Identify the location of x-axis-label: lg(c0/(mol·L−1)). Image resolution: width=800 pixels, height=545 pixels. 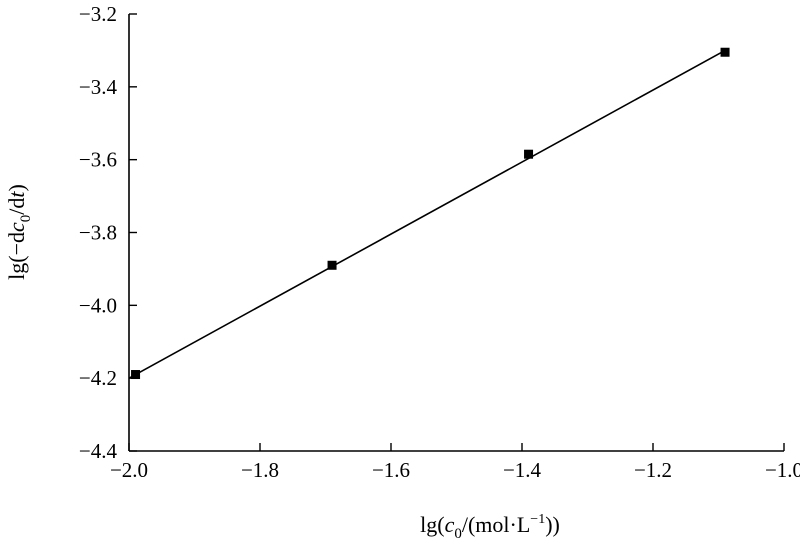
(490, 527).